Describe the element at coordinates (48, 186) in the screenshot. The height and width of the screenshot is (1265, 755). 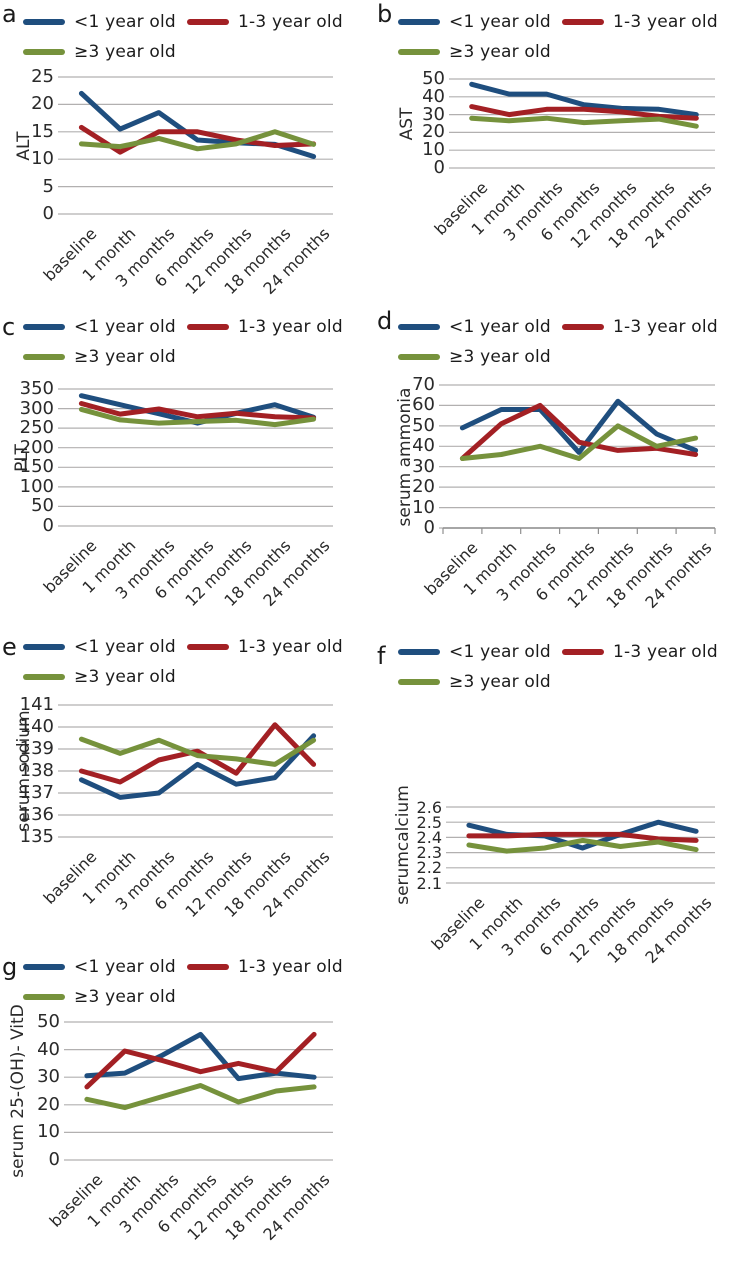
I see `y-tick-label: 5` at that location.